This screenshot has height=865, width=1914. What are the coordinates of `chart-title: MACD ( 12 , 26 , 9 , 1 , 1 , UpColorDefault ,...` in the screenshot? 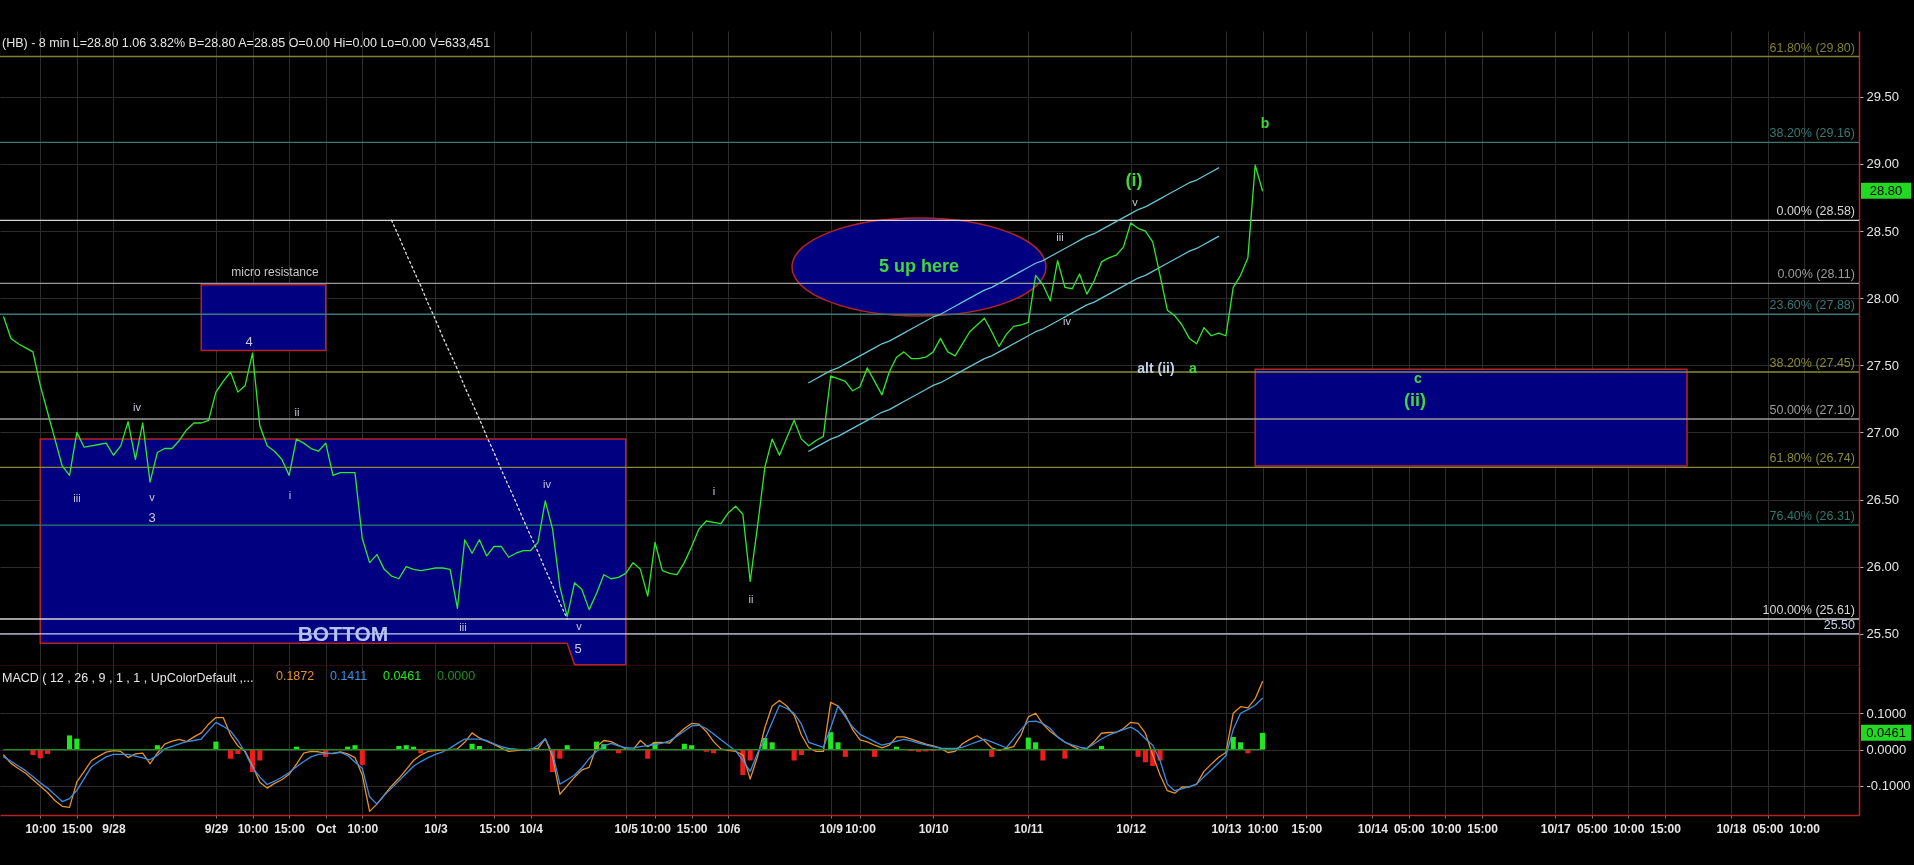 It's located at (128, 677).